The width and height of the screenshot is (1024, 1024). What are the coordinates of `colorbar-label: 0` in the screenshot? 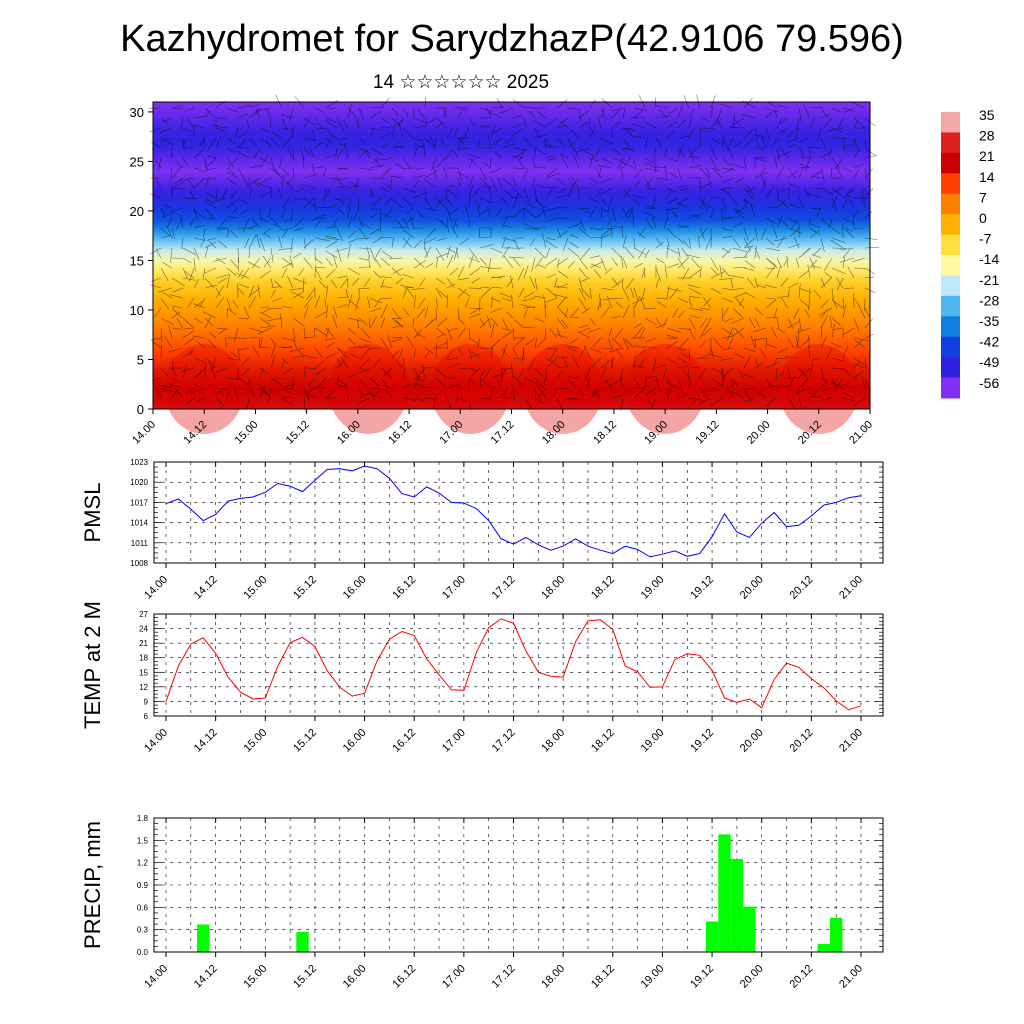 It's located at (983, 218).